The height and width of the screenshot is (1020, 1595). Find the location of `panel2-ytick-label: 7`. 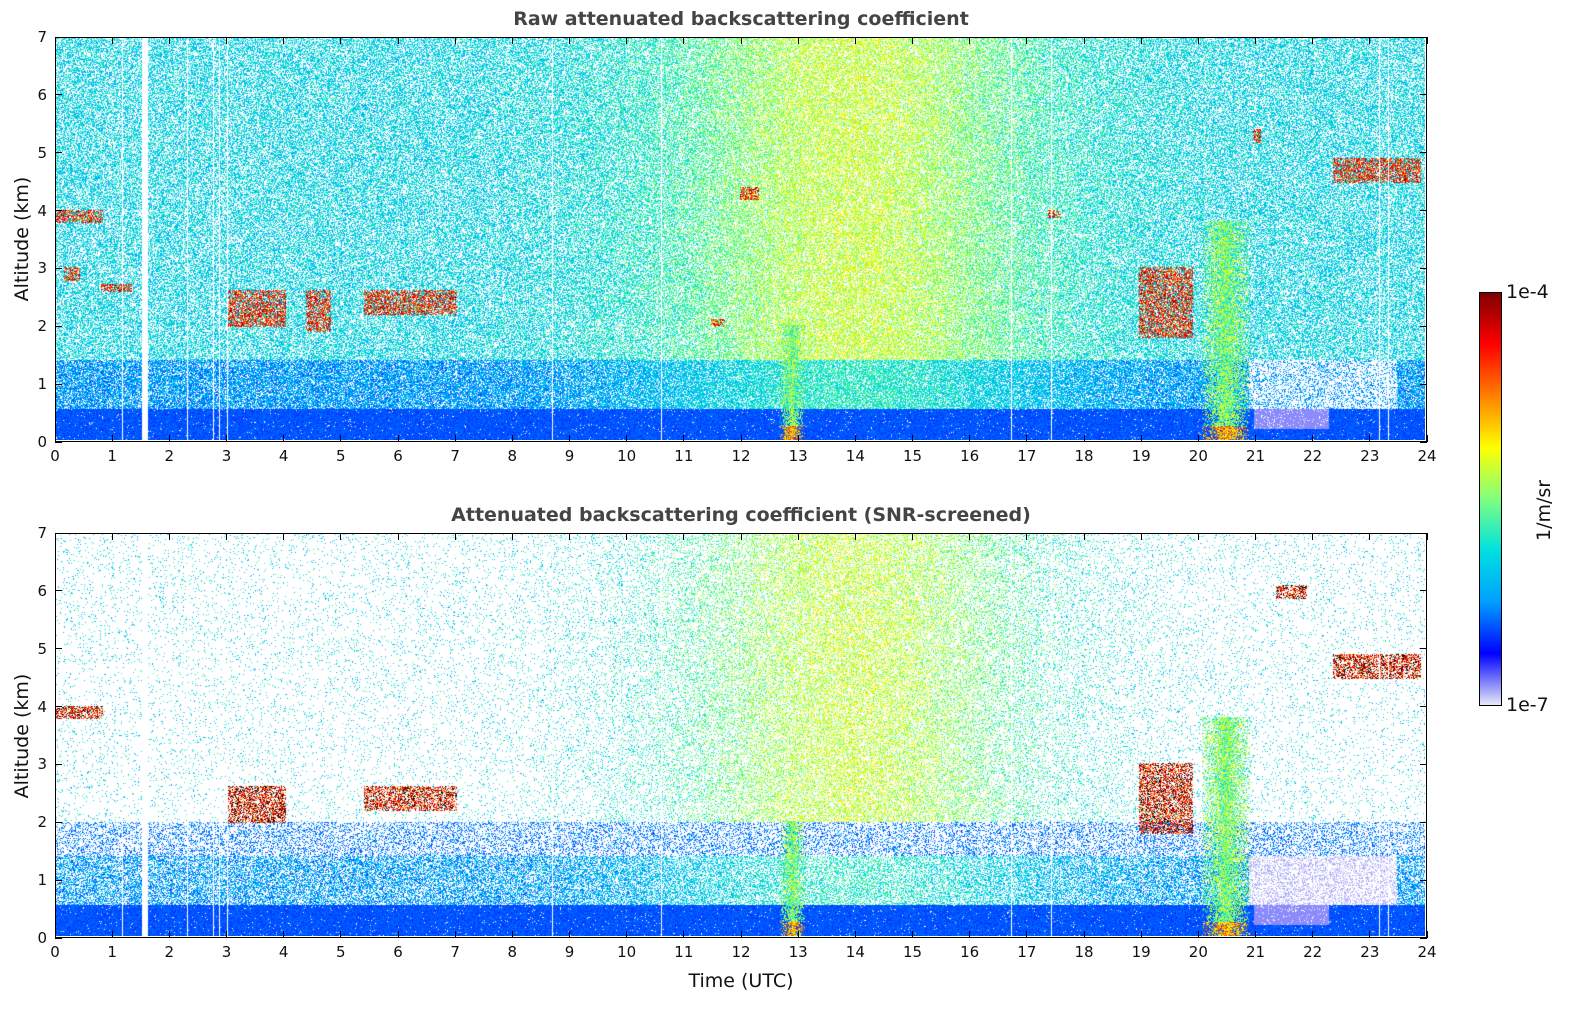

panel2-ytick-label: 7 is located at coordinates (42, 533).